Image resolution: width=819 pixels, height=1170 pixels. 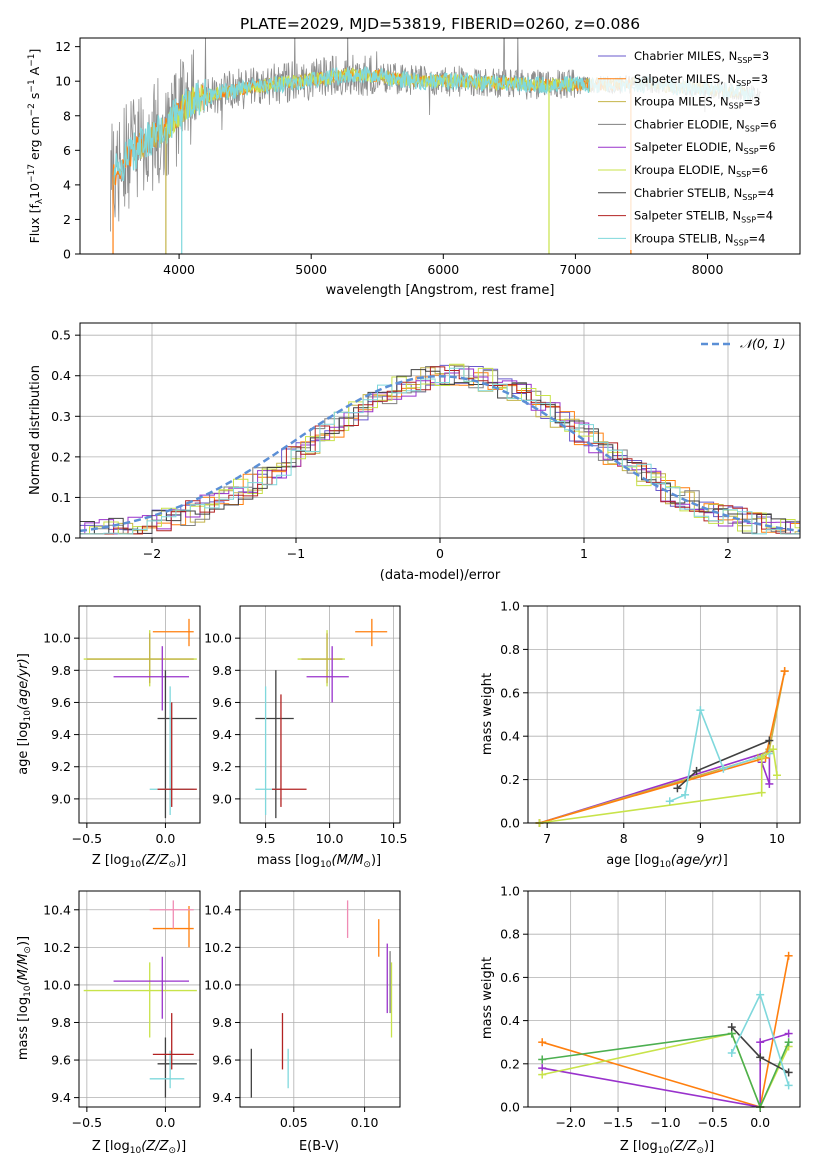 What do you see at coordinates (394, 838) in the screenshot?
I see `age_mass-xtick-label: 10.5` at bounding box center [394, 838].